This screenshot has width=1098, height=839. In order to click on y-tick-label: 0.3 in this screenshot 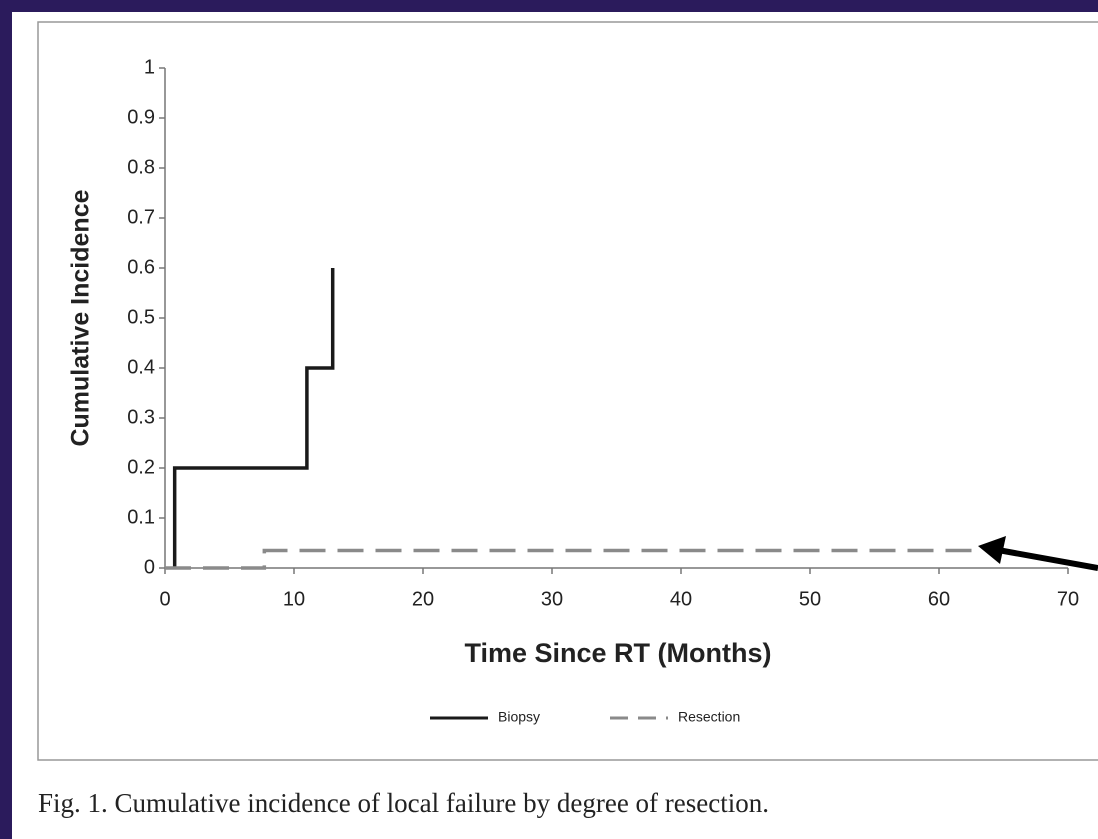, I will do `click(141, 417)`.